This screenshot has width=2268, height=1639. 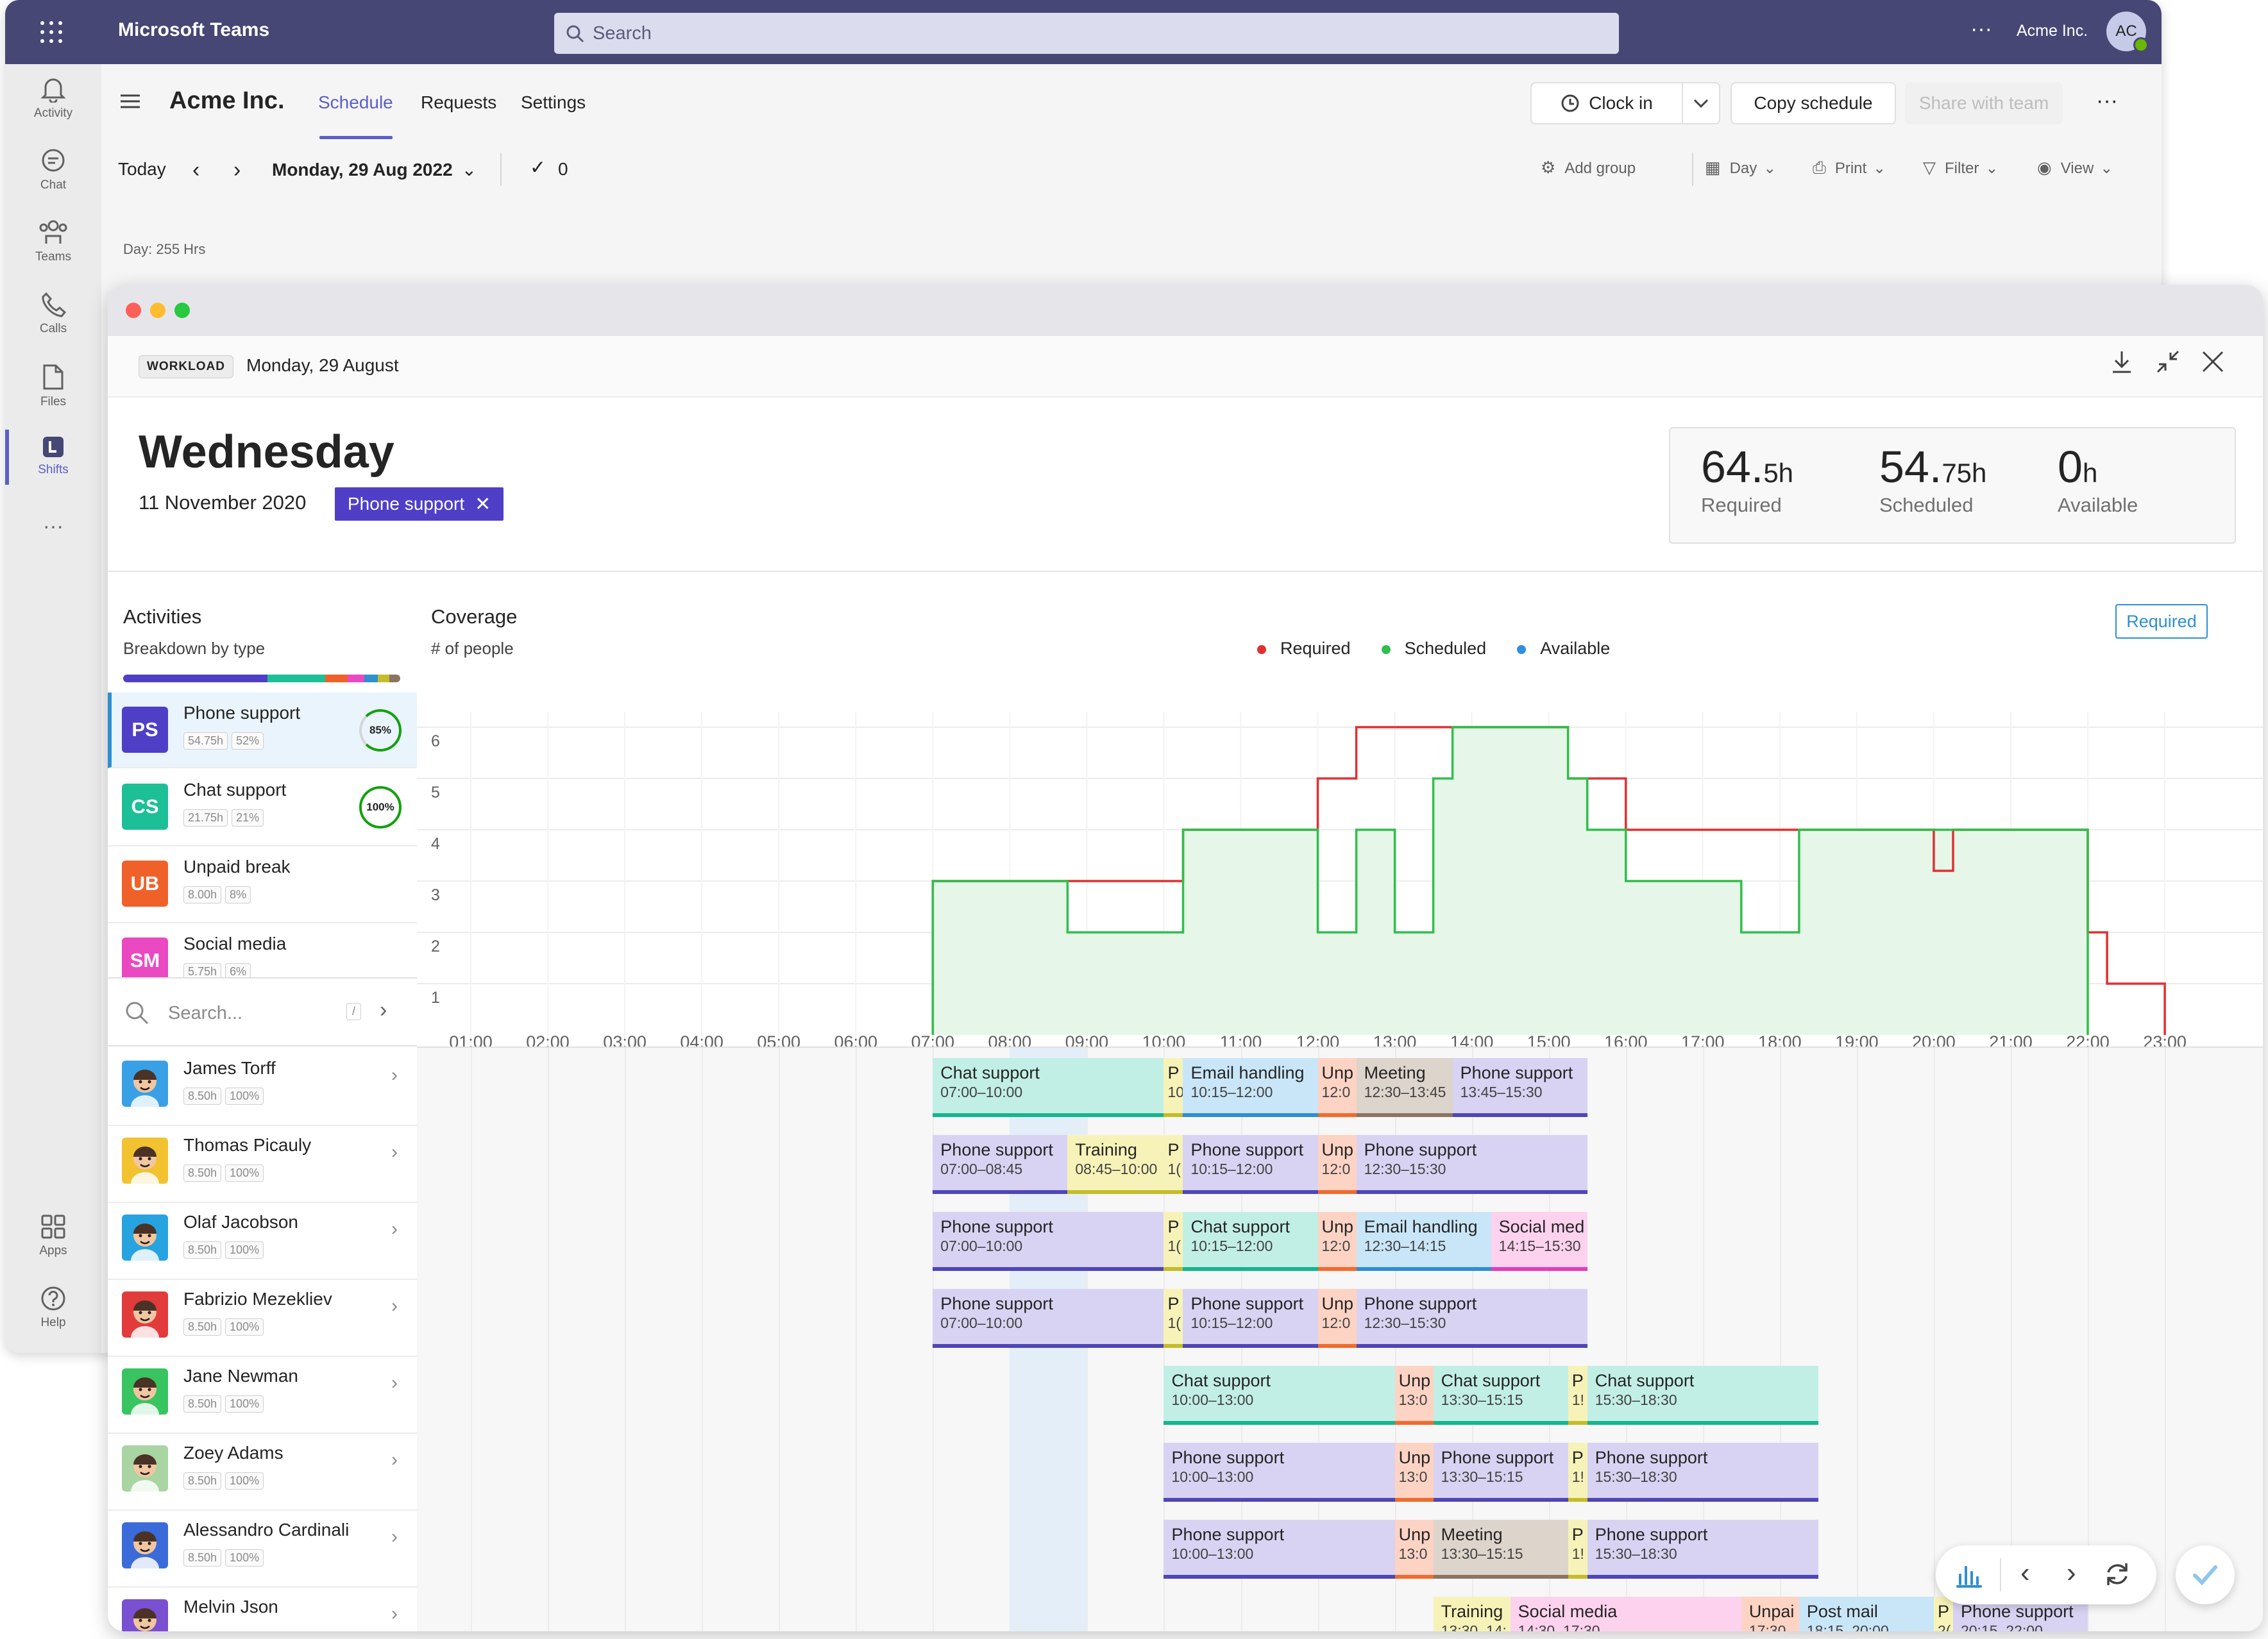 What do you see at coordinates (53, 525) in the screenshot?
I see `rail-more-icon: ···` at bounding box center [53, 525].